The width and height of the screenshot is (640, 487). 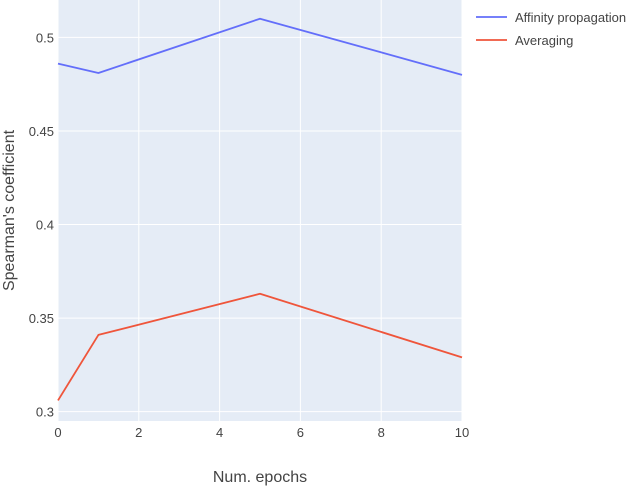 I want to click on x-tick-label: 10, so click(x=462, y=432).